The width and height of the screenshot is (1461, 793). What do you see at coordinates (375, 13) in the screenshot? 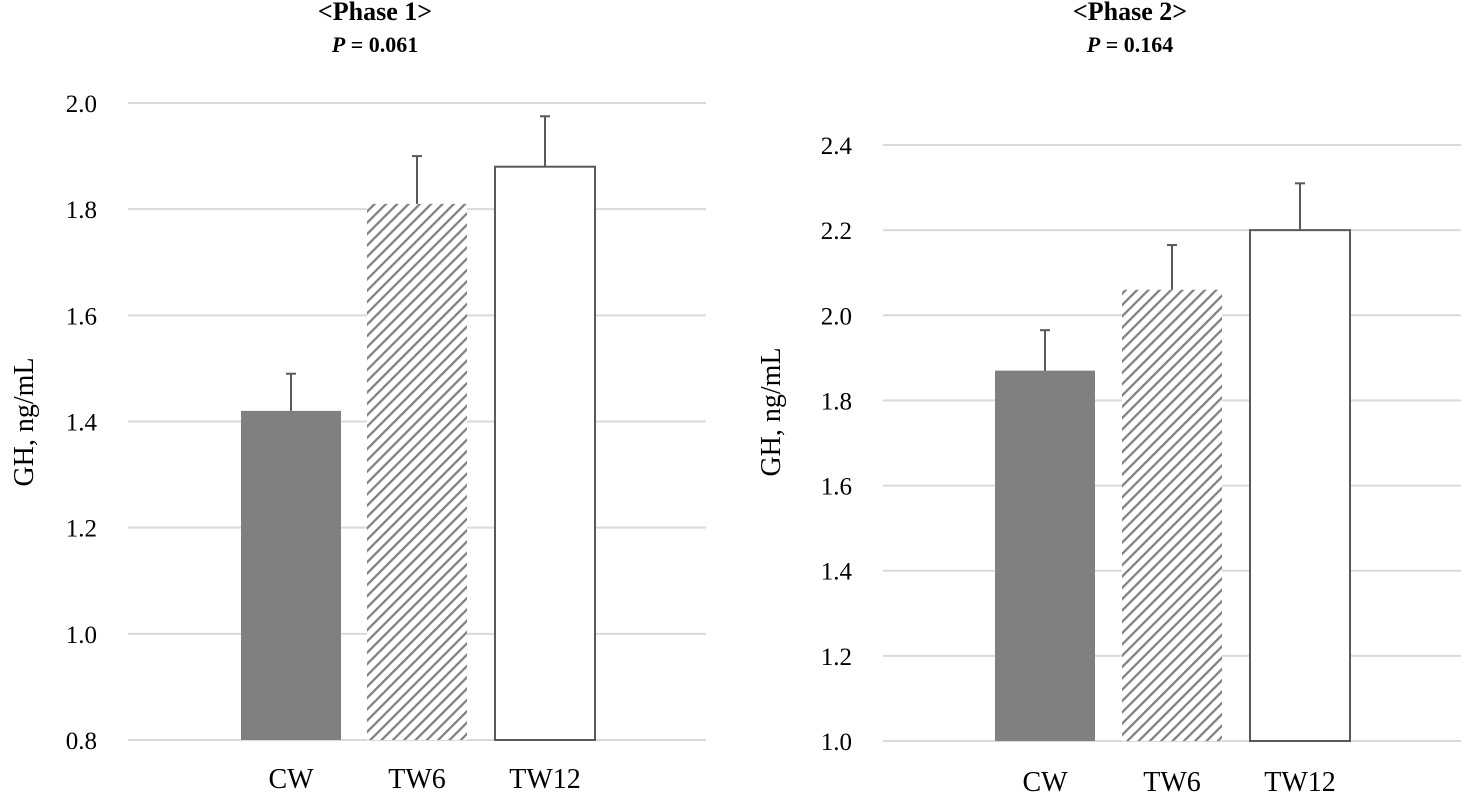
I see `chart-title: <Phase 1>` at bounding box center [375, 13].